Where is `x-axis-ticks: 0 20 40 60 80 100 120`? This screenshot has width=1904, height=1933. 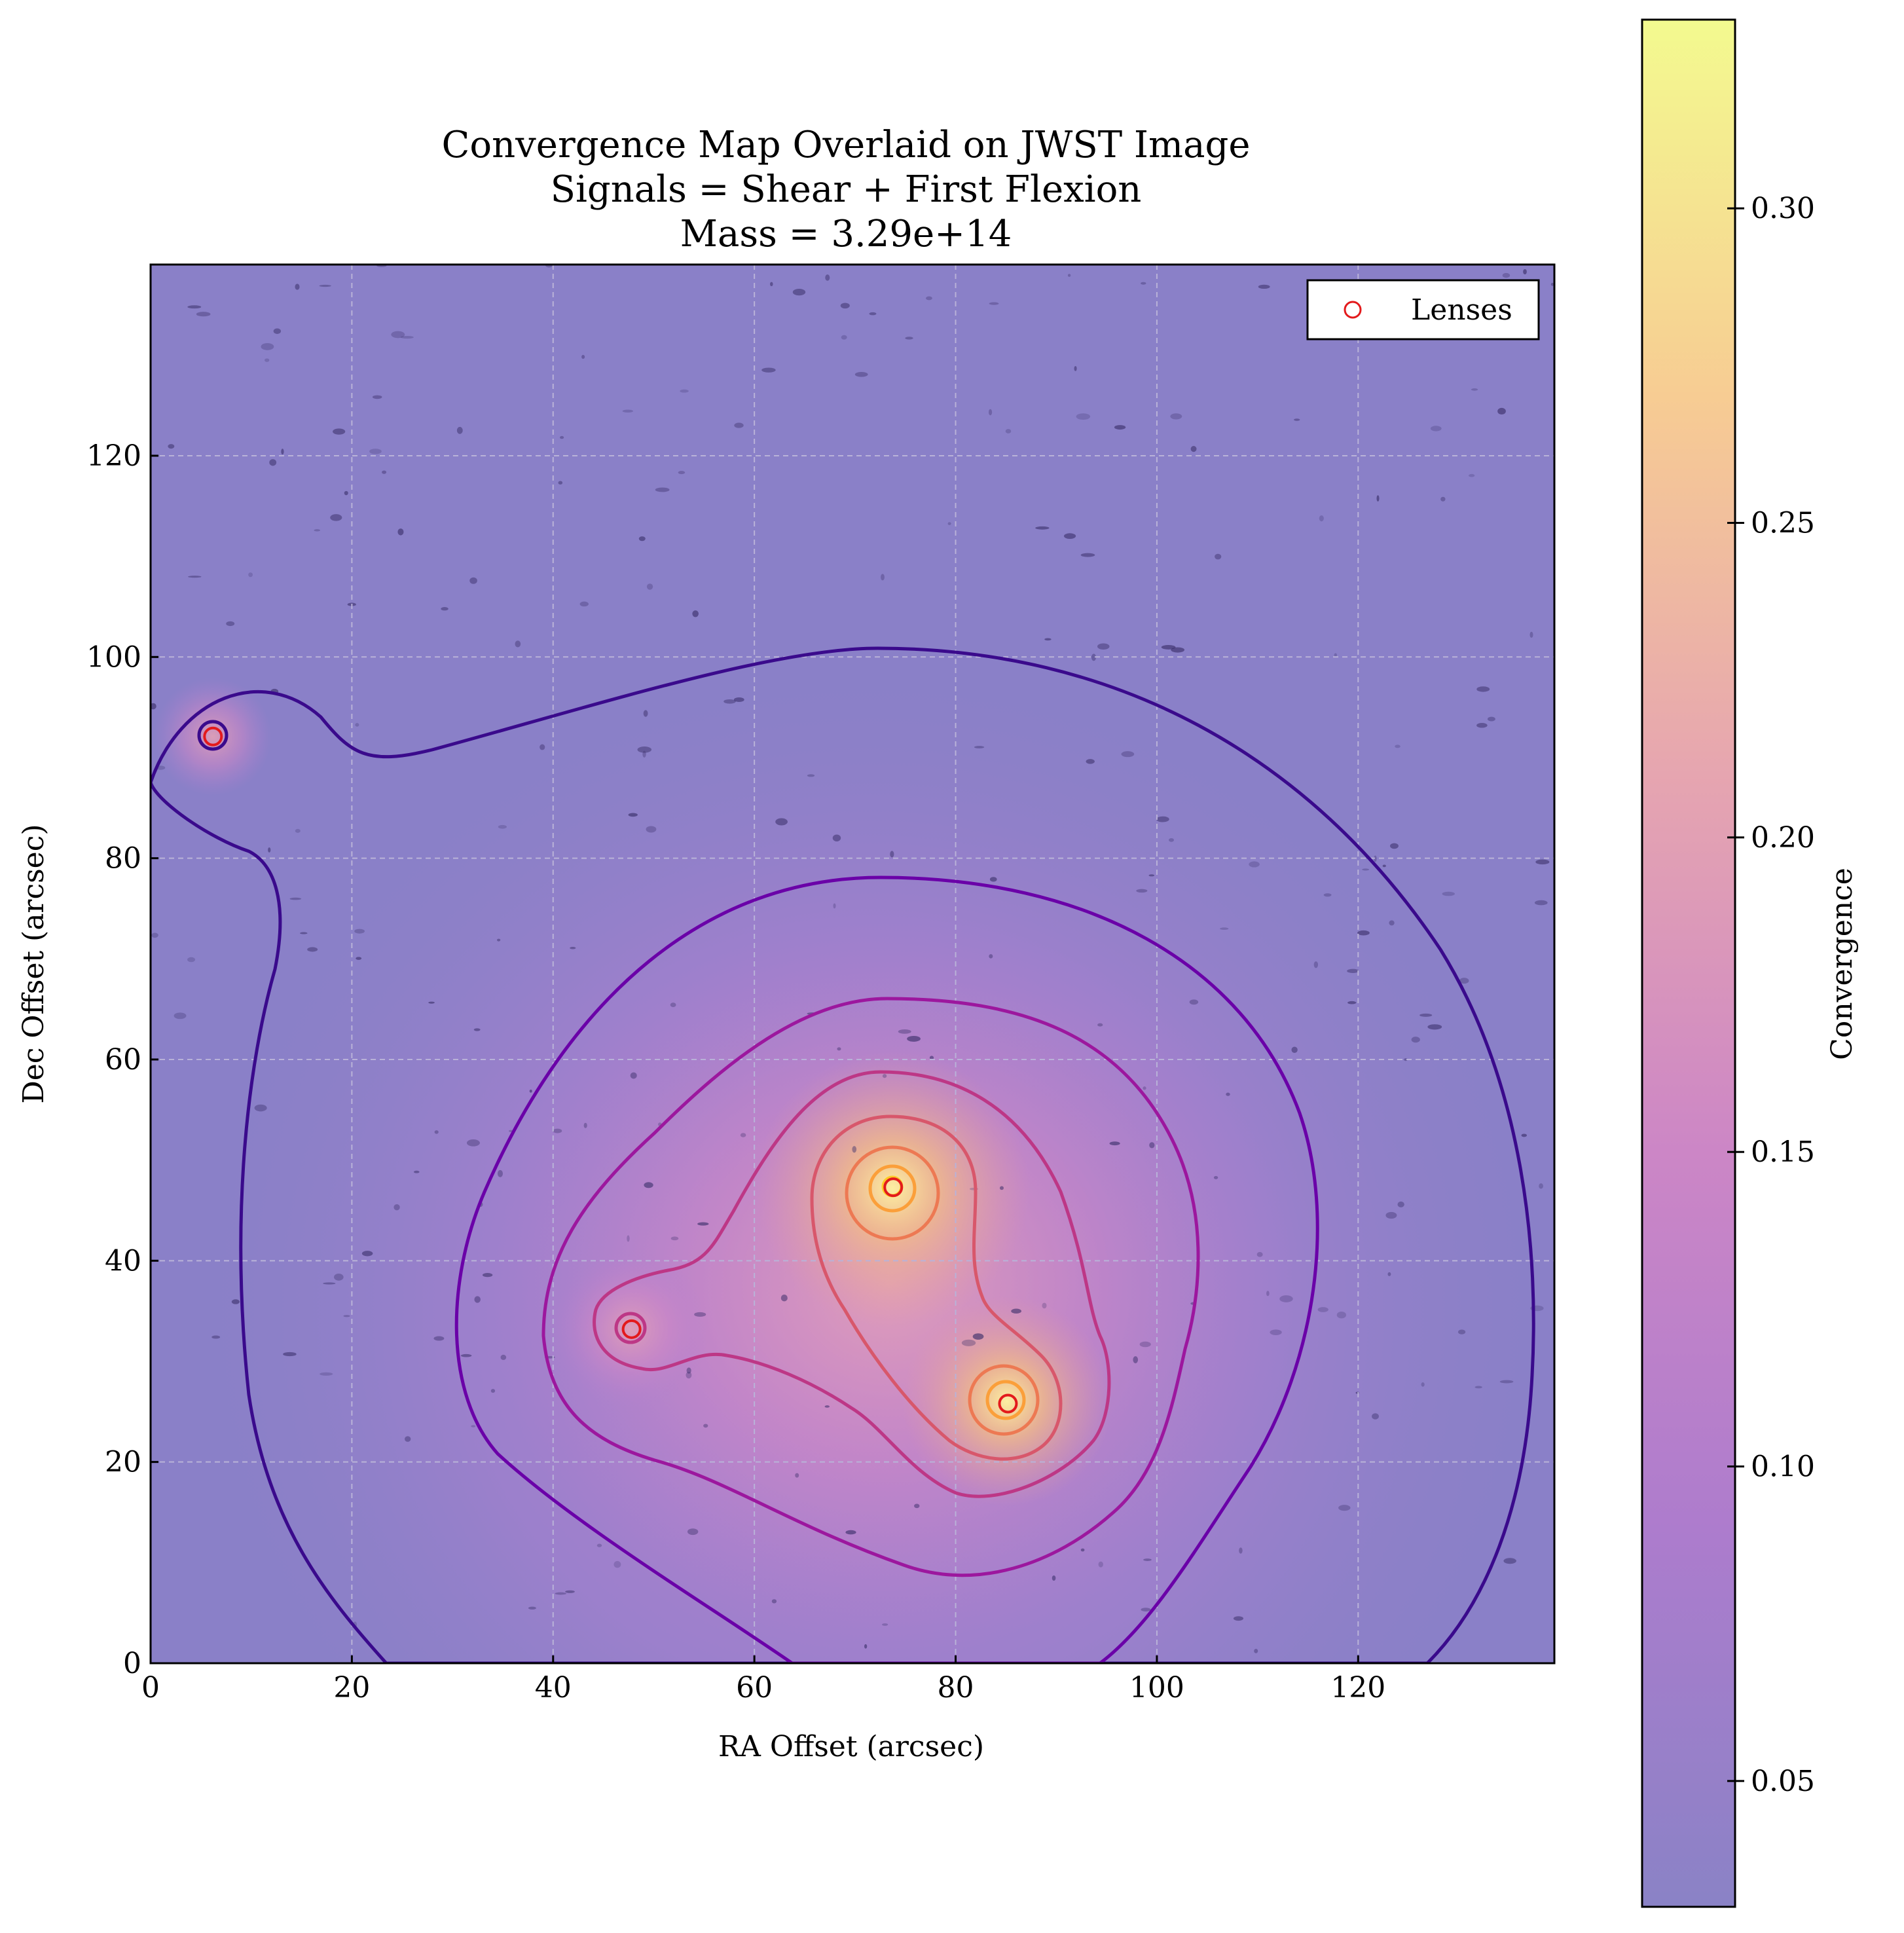
x-axis-ticks: 0 20 40 60 80 100 120 is located at coordinates (763, 1679).